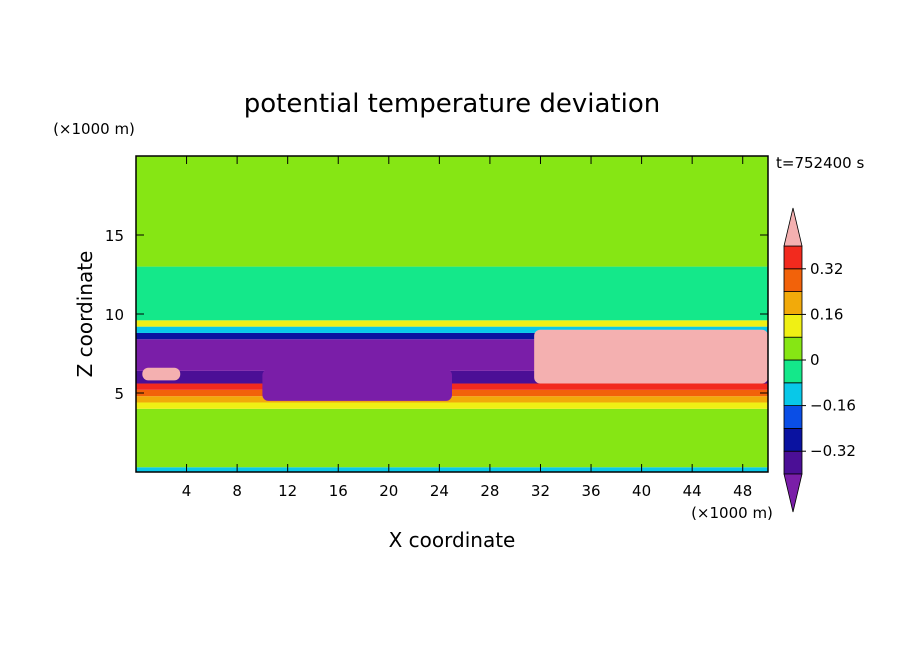 The width and height of the screenshot is (904, 654). Describe the element at coordinates (388, 491) in the screenshot. I see `x-tick-label-4: 20` at that location.